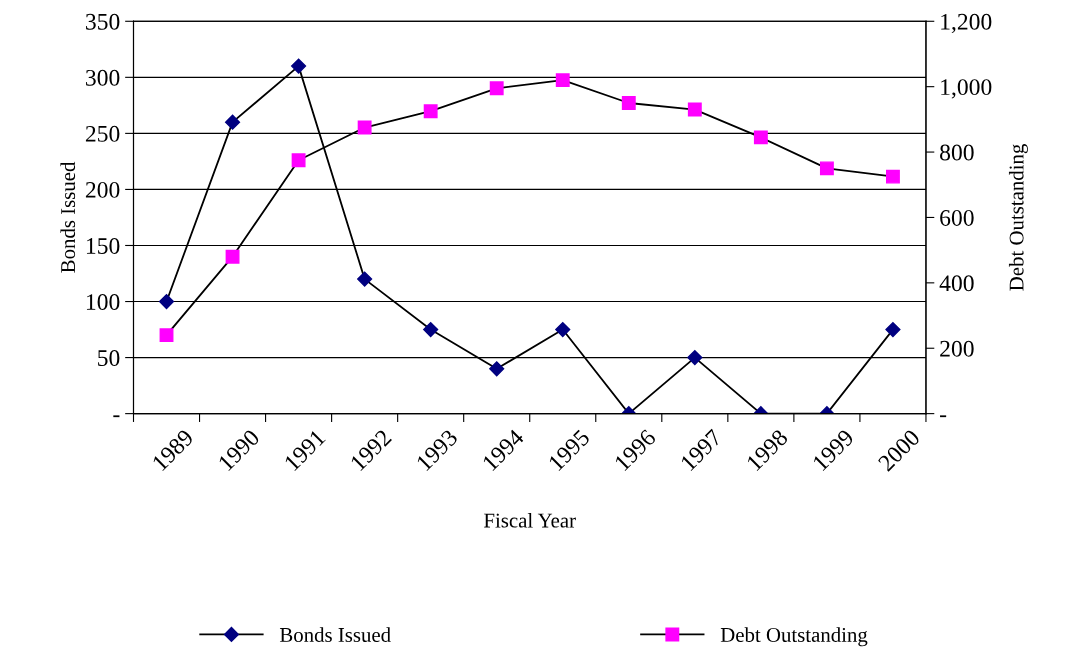 The height and width of the screenshot is (665, 1068). Describe the element at coordinates (68, 217) in the screenshot. I see `y-axis-title: Bonds Issued` at that location.